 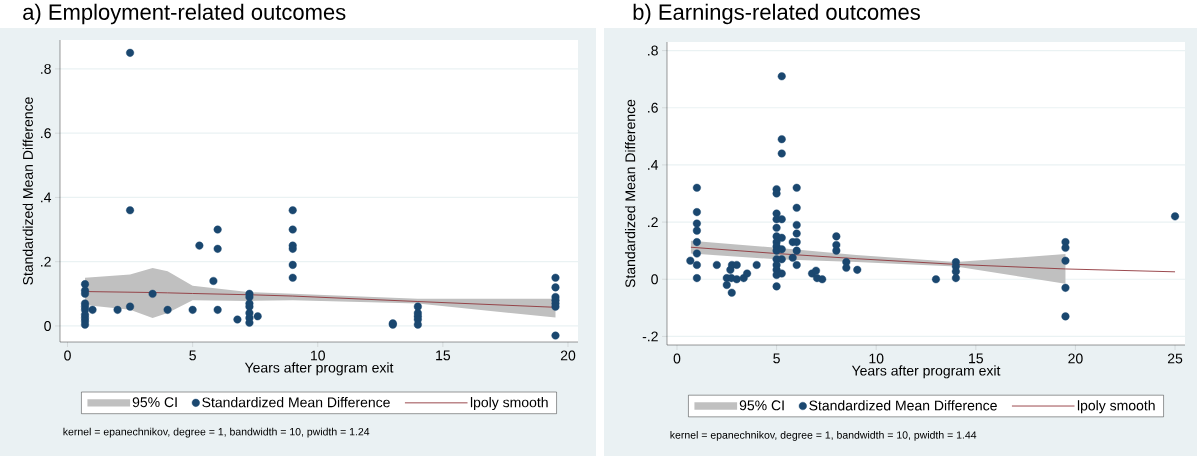 I want to click on chart-title: a) Employment-related outcomes, so click(x=184, y=14).